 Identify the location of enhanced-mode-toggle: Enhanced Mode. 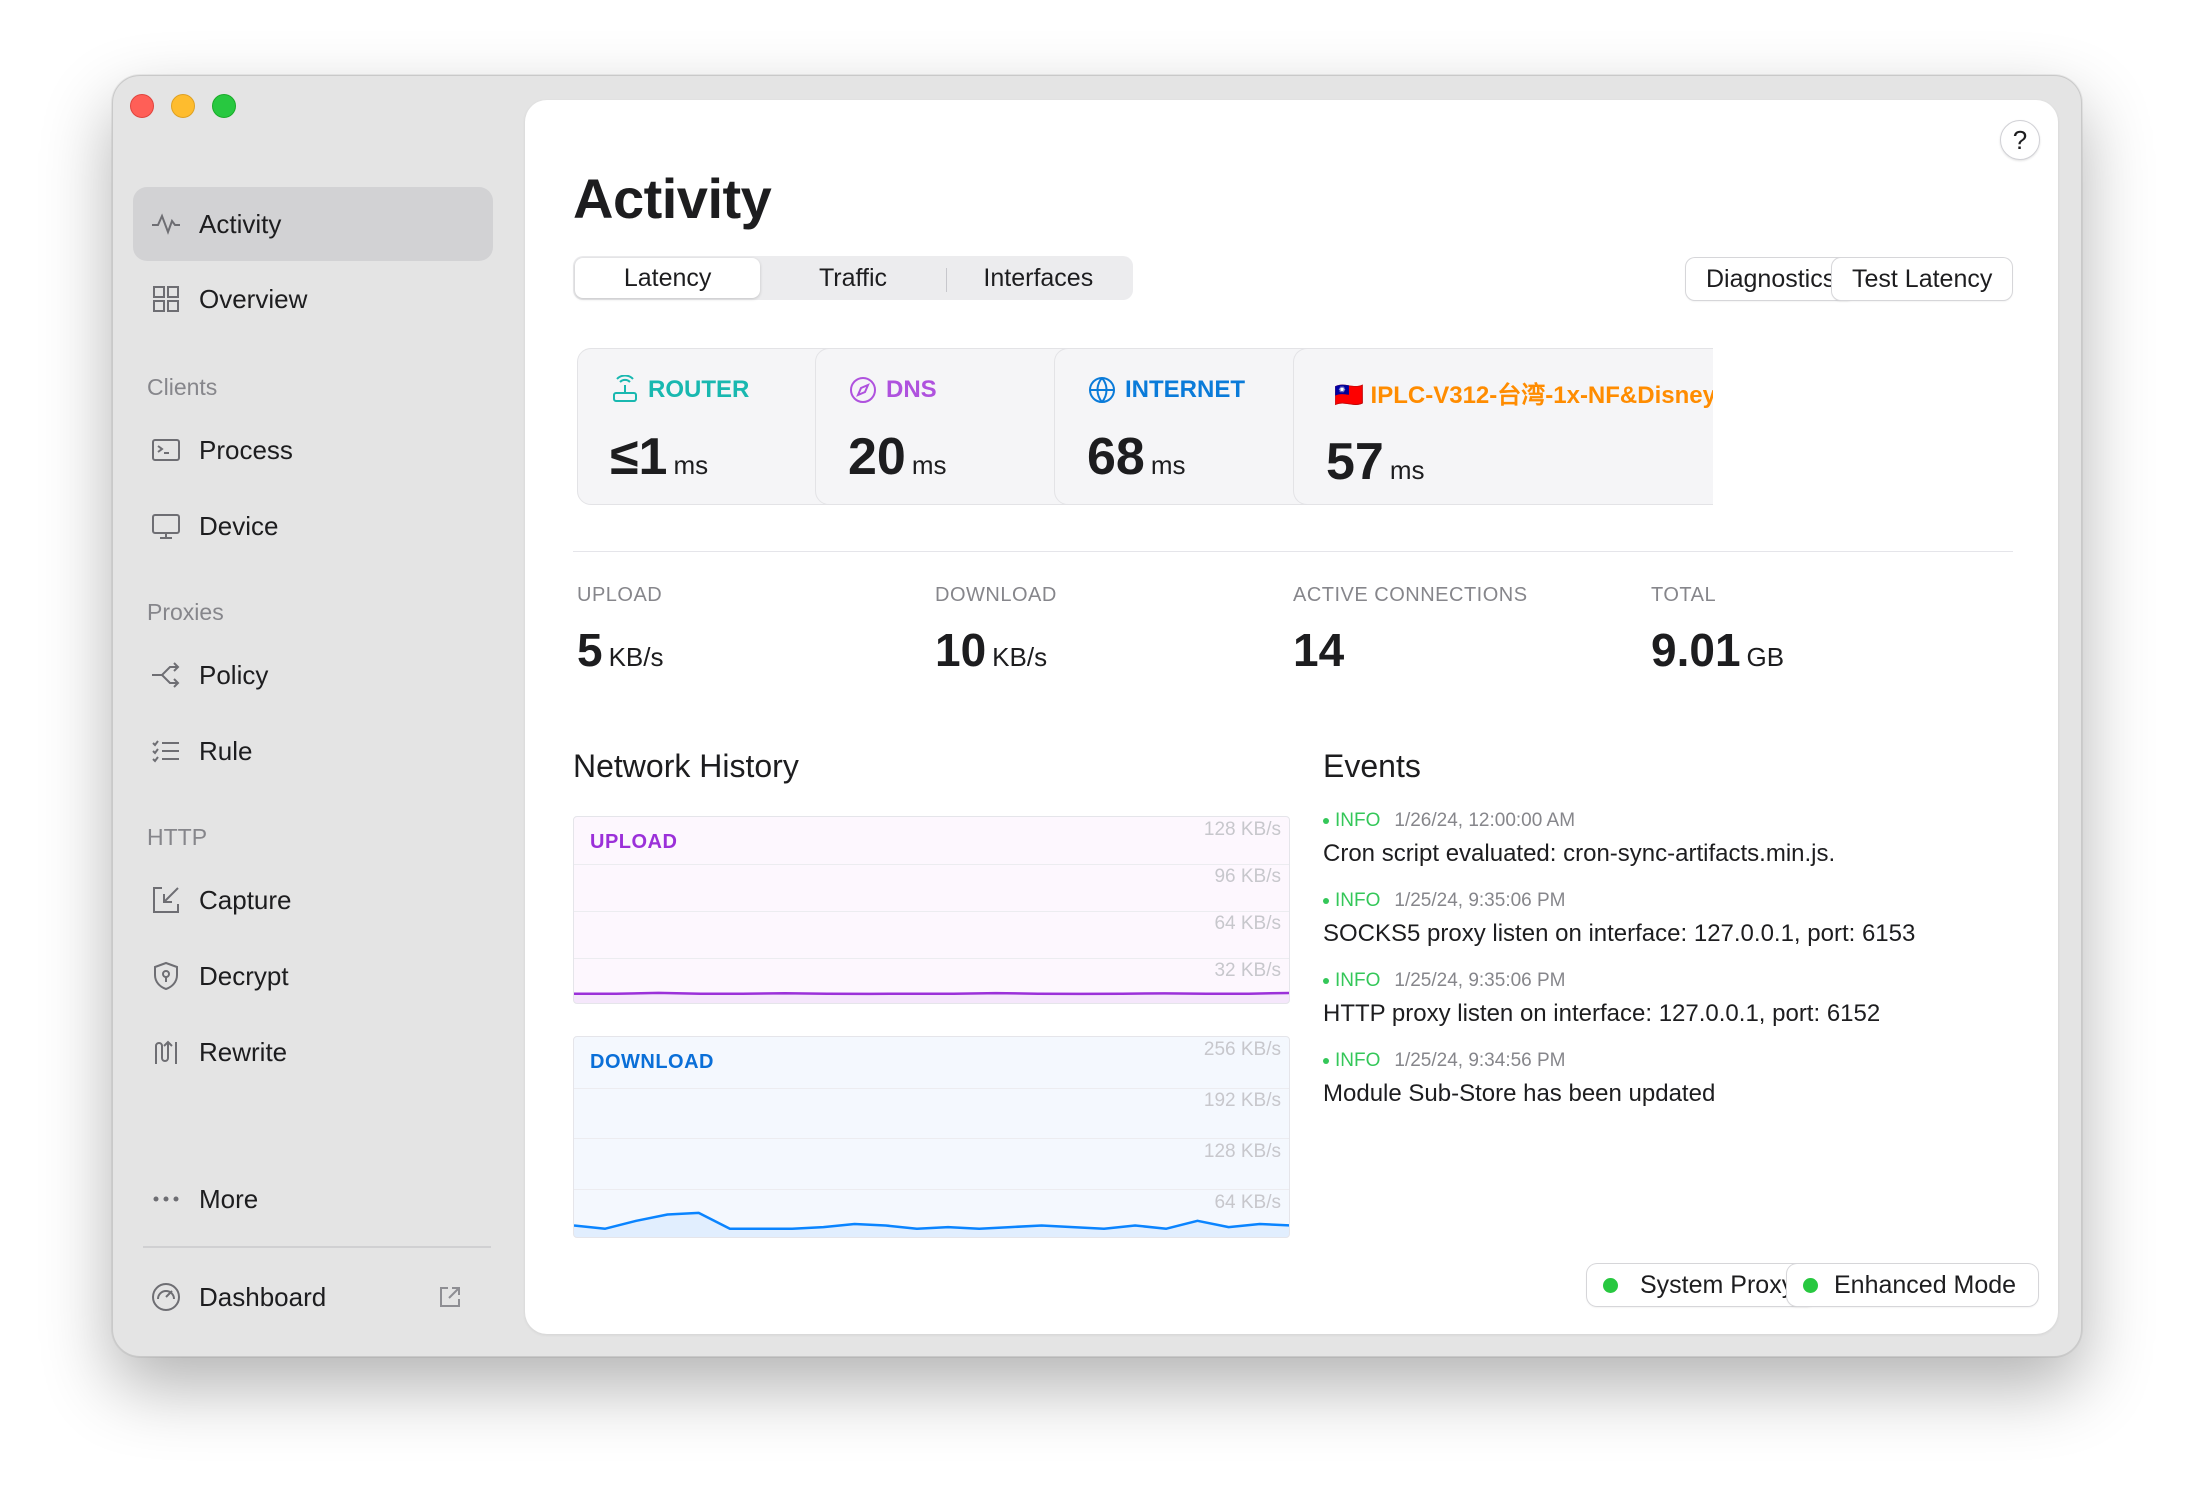
(1913, 1285).